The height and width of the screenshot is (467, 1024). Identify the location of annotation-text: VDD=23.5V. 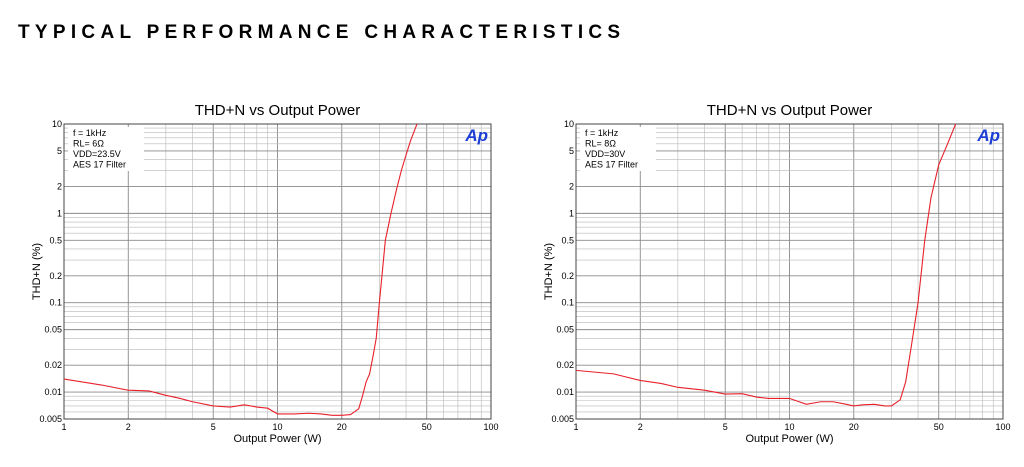
(97, 154).